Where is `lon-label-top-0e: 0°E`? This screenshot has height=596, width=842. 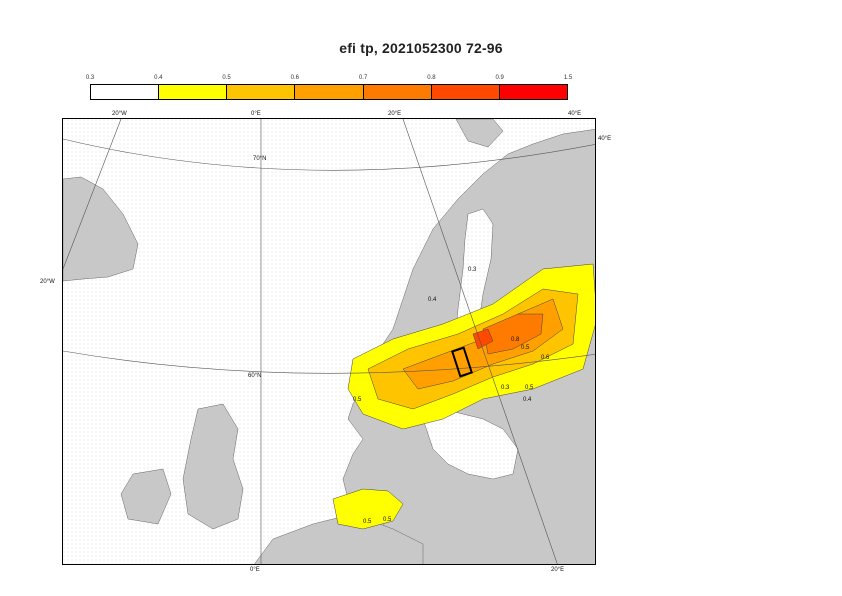 lon-label-top-0e: 0°E is located at coordinates (256, 114).